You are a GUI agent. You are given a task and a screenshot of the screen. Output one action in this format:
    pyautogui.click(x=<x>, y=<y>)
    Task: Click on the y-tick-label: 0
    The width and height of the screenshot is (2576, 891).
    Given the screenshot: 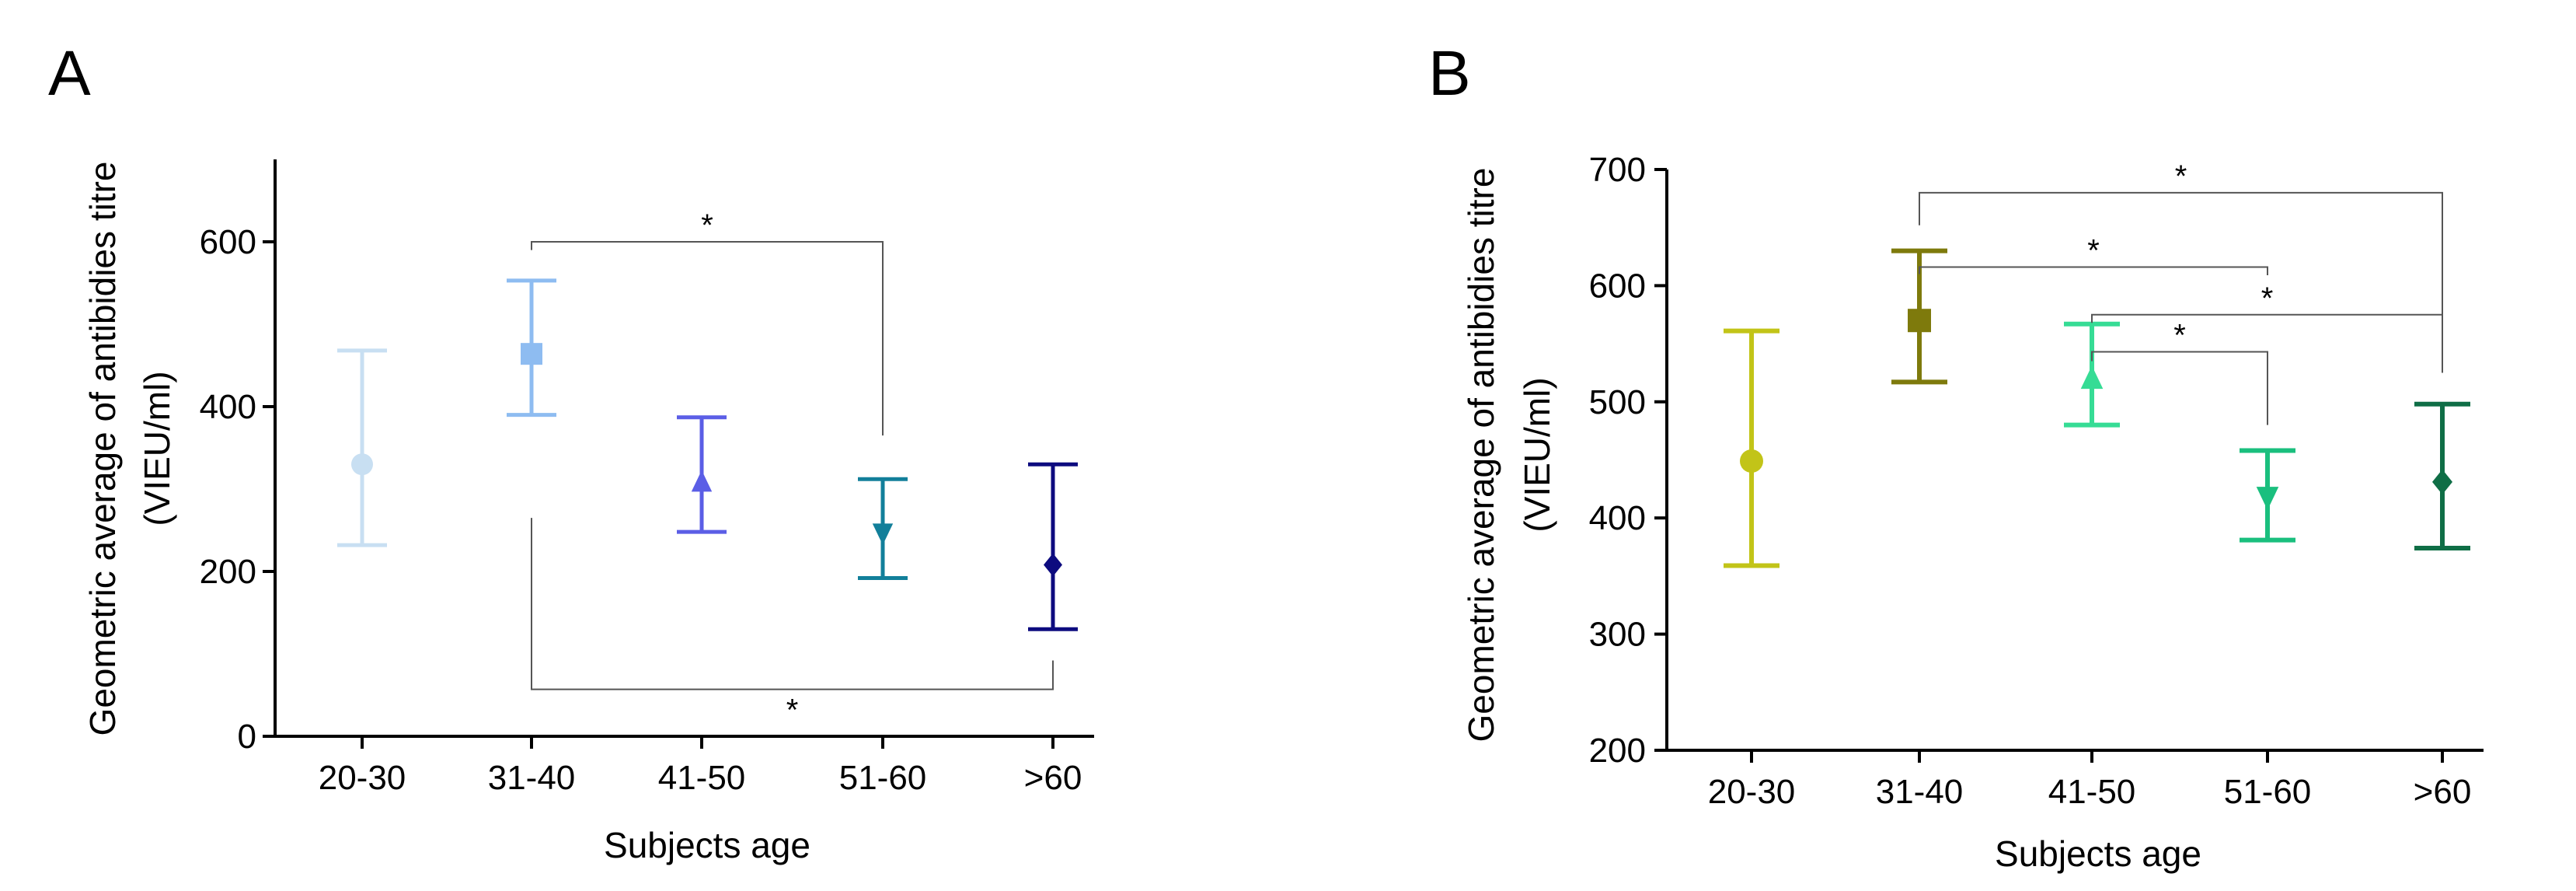 What is the action you would take?
    pyautogui.click(x=247, y=737)
    